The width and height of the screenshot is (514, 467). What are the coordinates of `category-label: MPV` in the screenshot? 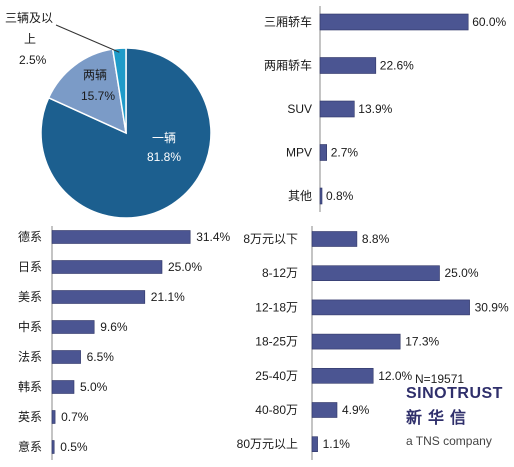 It's located at (299, 153).